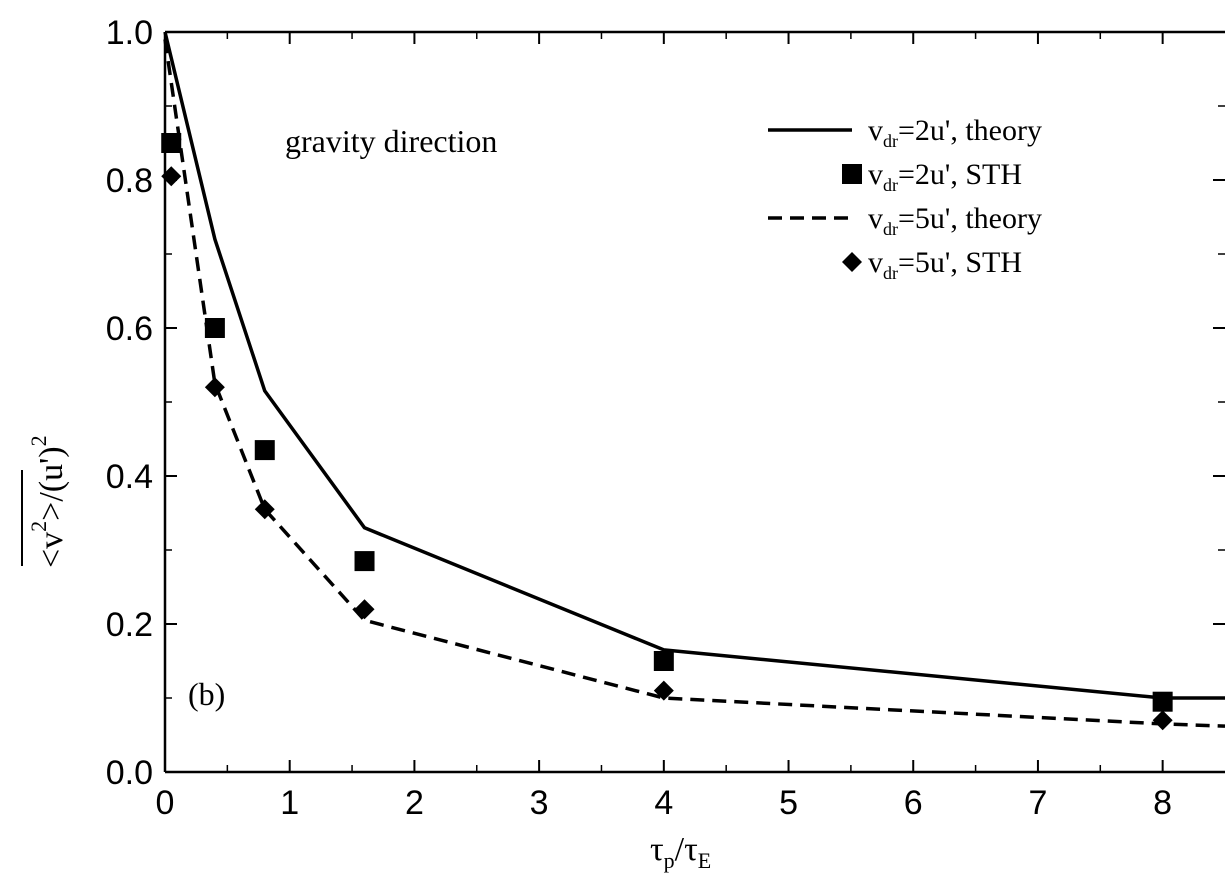  I want to click on panel-label: (b), so click(206, 694).